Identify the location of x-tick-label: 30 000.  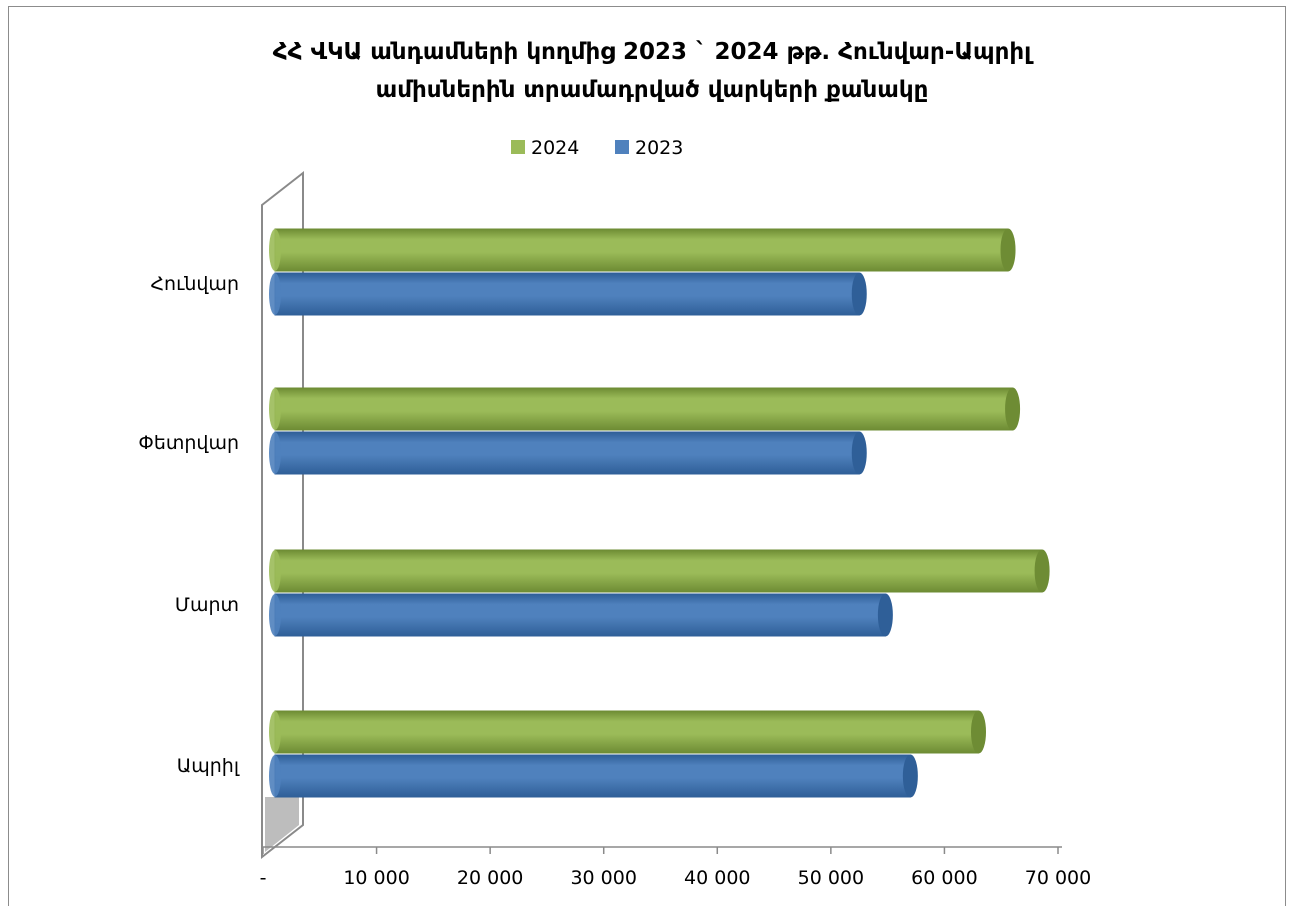
(603, 878).